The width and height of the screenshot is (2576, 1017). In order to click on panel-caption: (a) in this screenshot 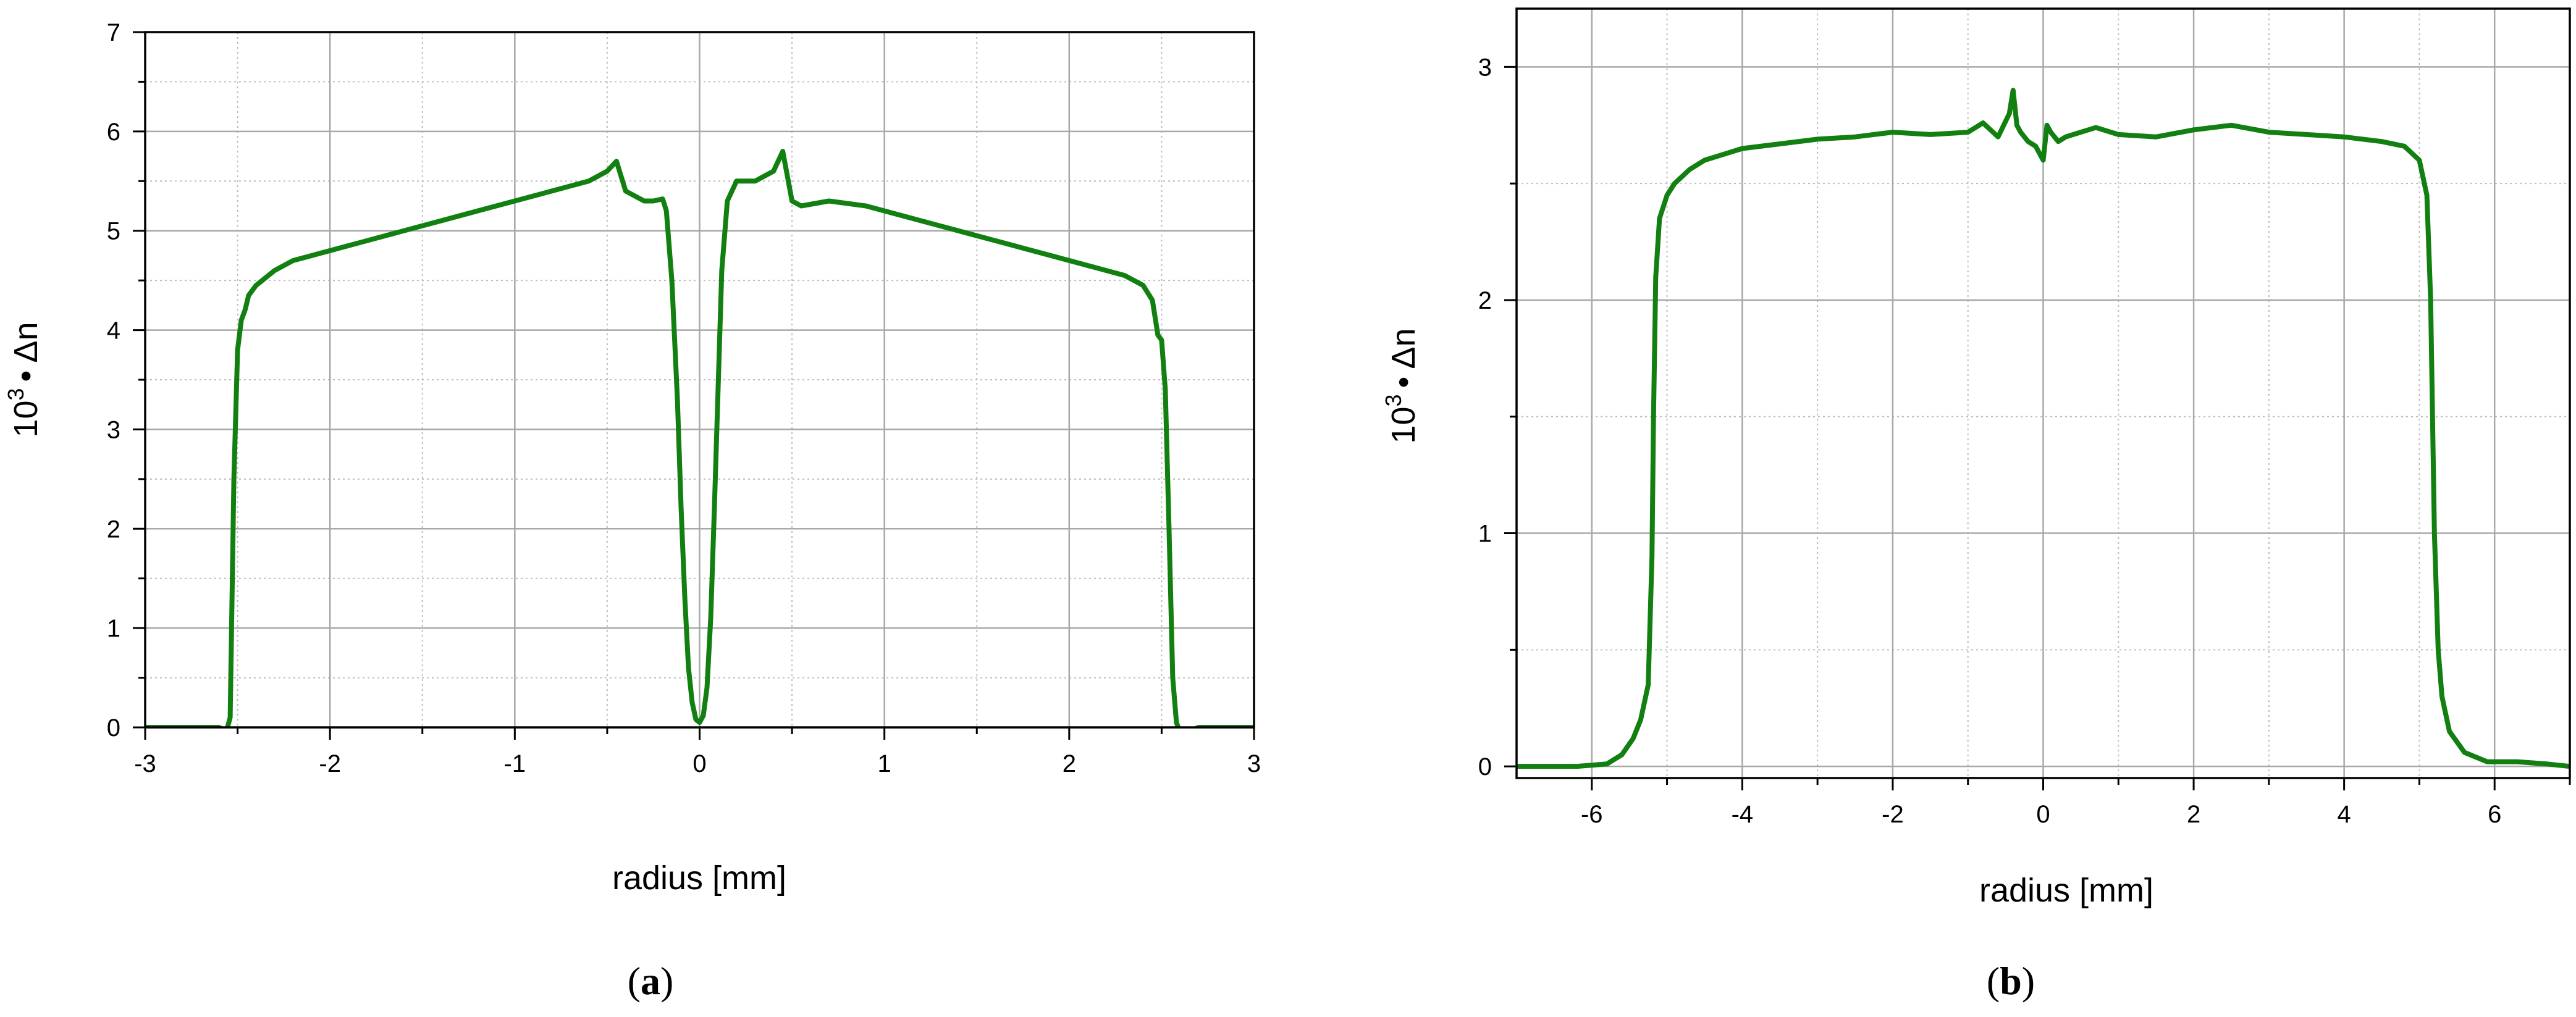, I will do `click(651, 981)`.